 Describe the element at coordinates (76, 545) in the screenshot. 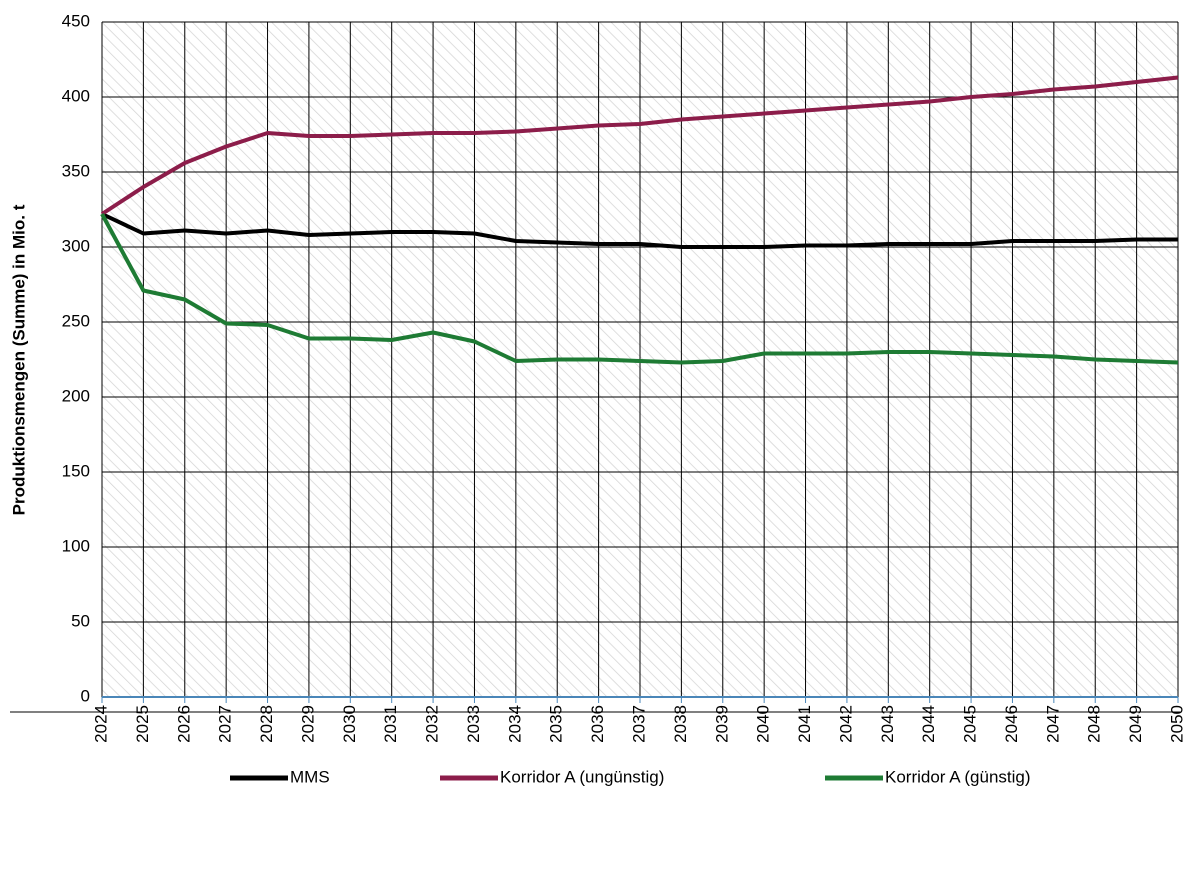

I see `y-tick-label: 100` at that location.